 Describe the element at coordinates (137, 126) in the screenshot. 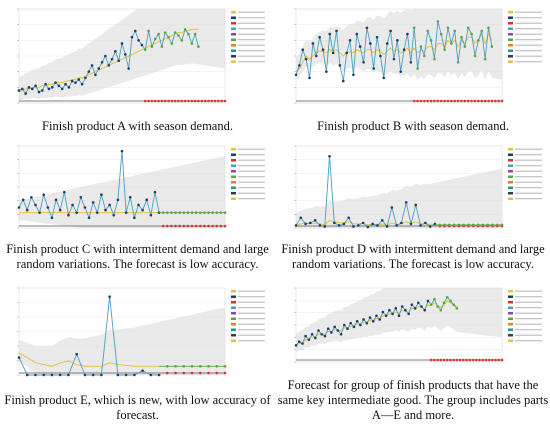

I see `caption-a: Finish product A with season demand.` at that location.